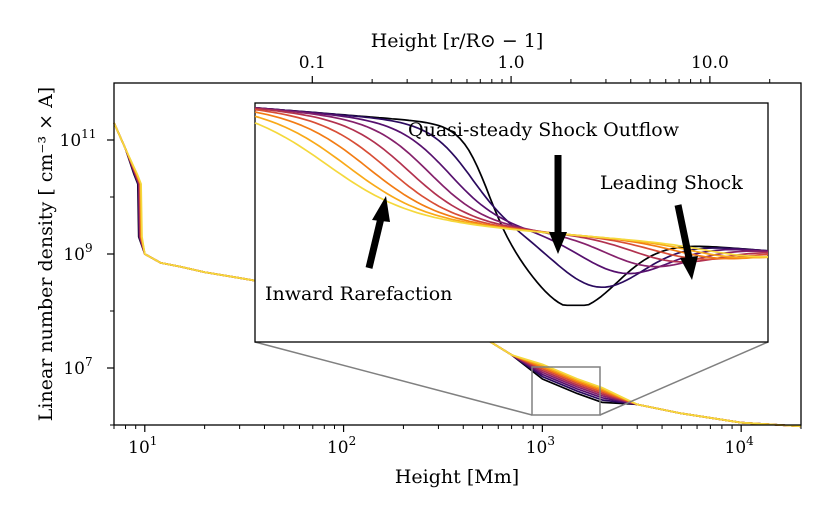 This screenshot has width=830, height=519. What do you see at coordinates (710, 63) in the screenshot?
I see `top-tick-label: 10.0` at bounding box center [710, 63].